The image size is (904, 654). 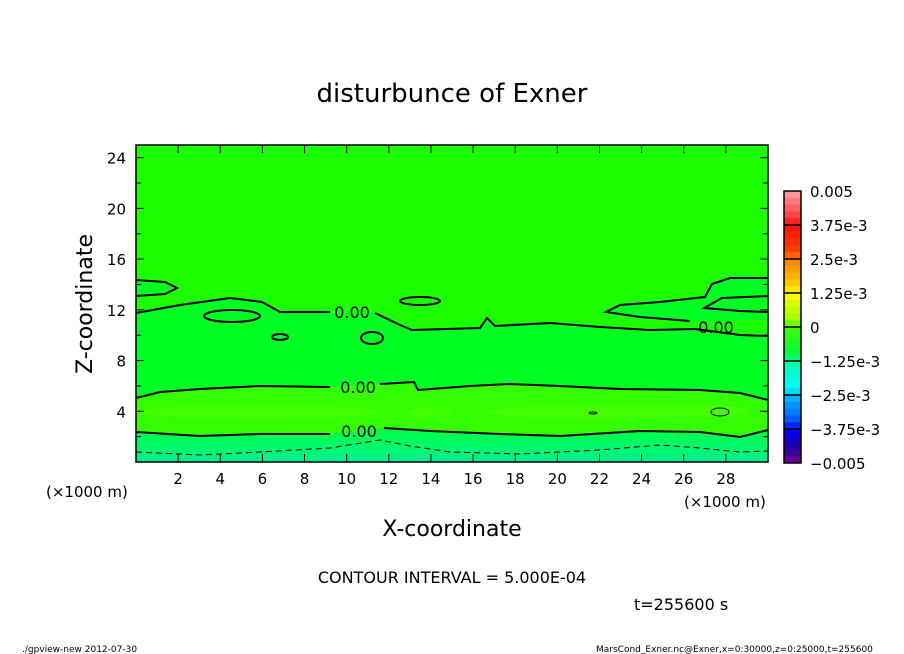 I want to click on y-tick-label: 8, so click(x=121, y=362).